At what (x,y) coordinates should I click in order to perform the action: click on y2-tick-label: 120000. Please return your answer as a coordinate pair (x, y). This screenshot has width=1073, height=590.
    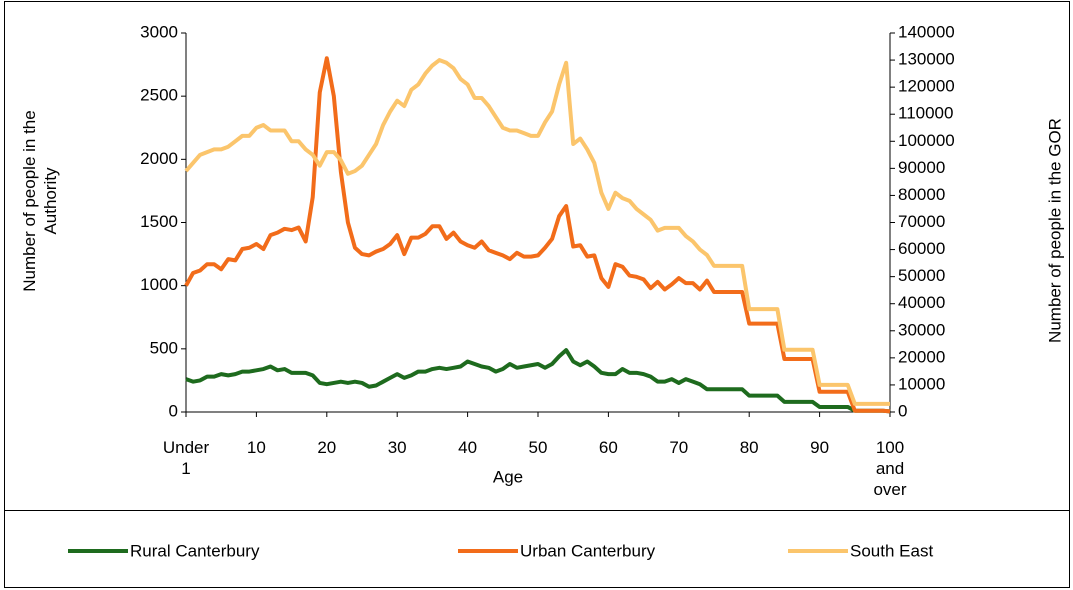
    Looking at the image, I should click on (926, 86).